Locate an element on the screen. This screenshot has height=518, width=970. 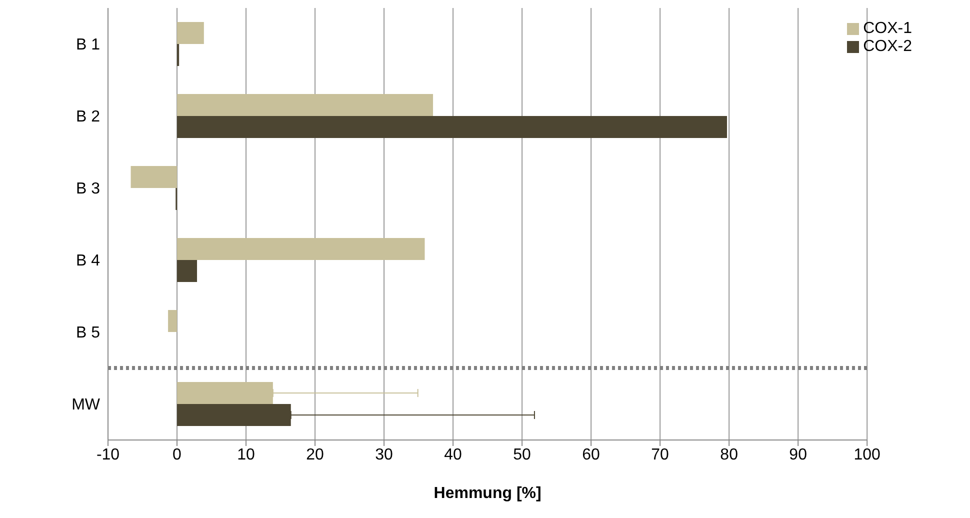
x-tick-label: 90 is located at coordinates (798, 455).